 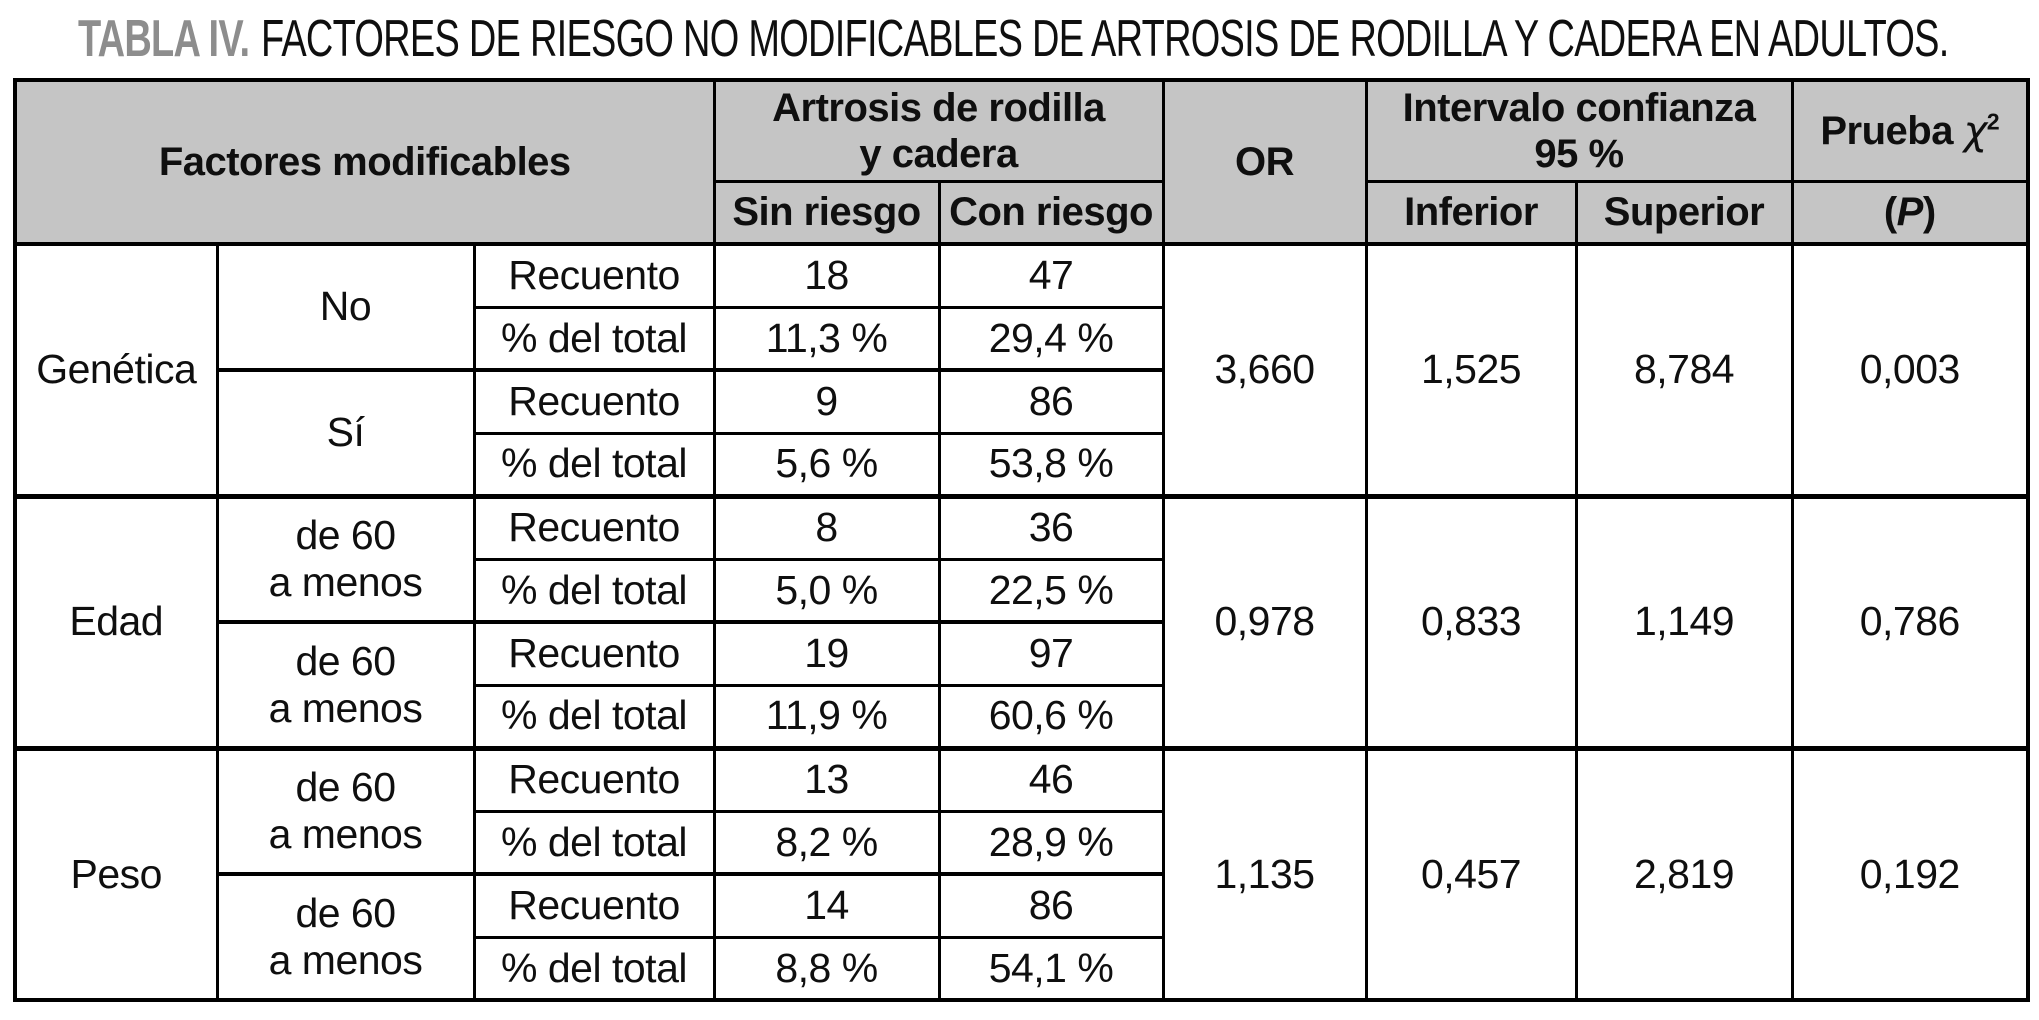 I want to click on header-intervalo-confianza: Intervalo confianza 95 %, so click(x=1579, y=130).